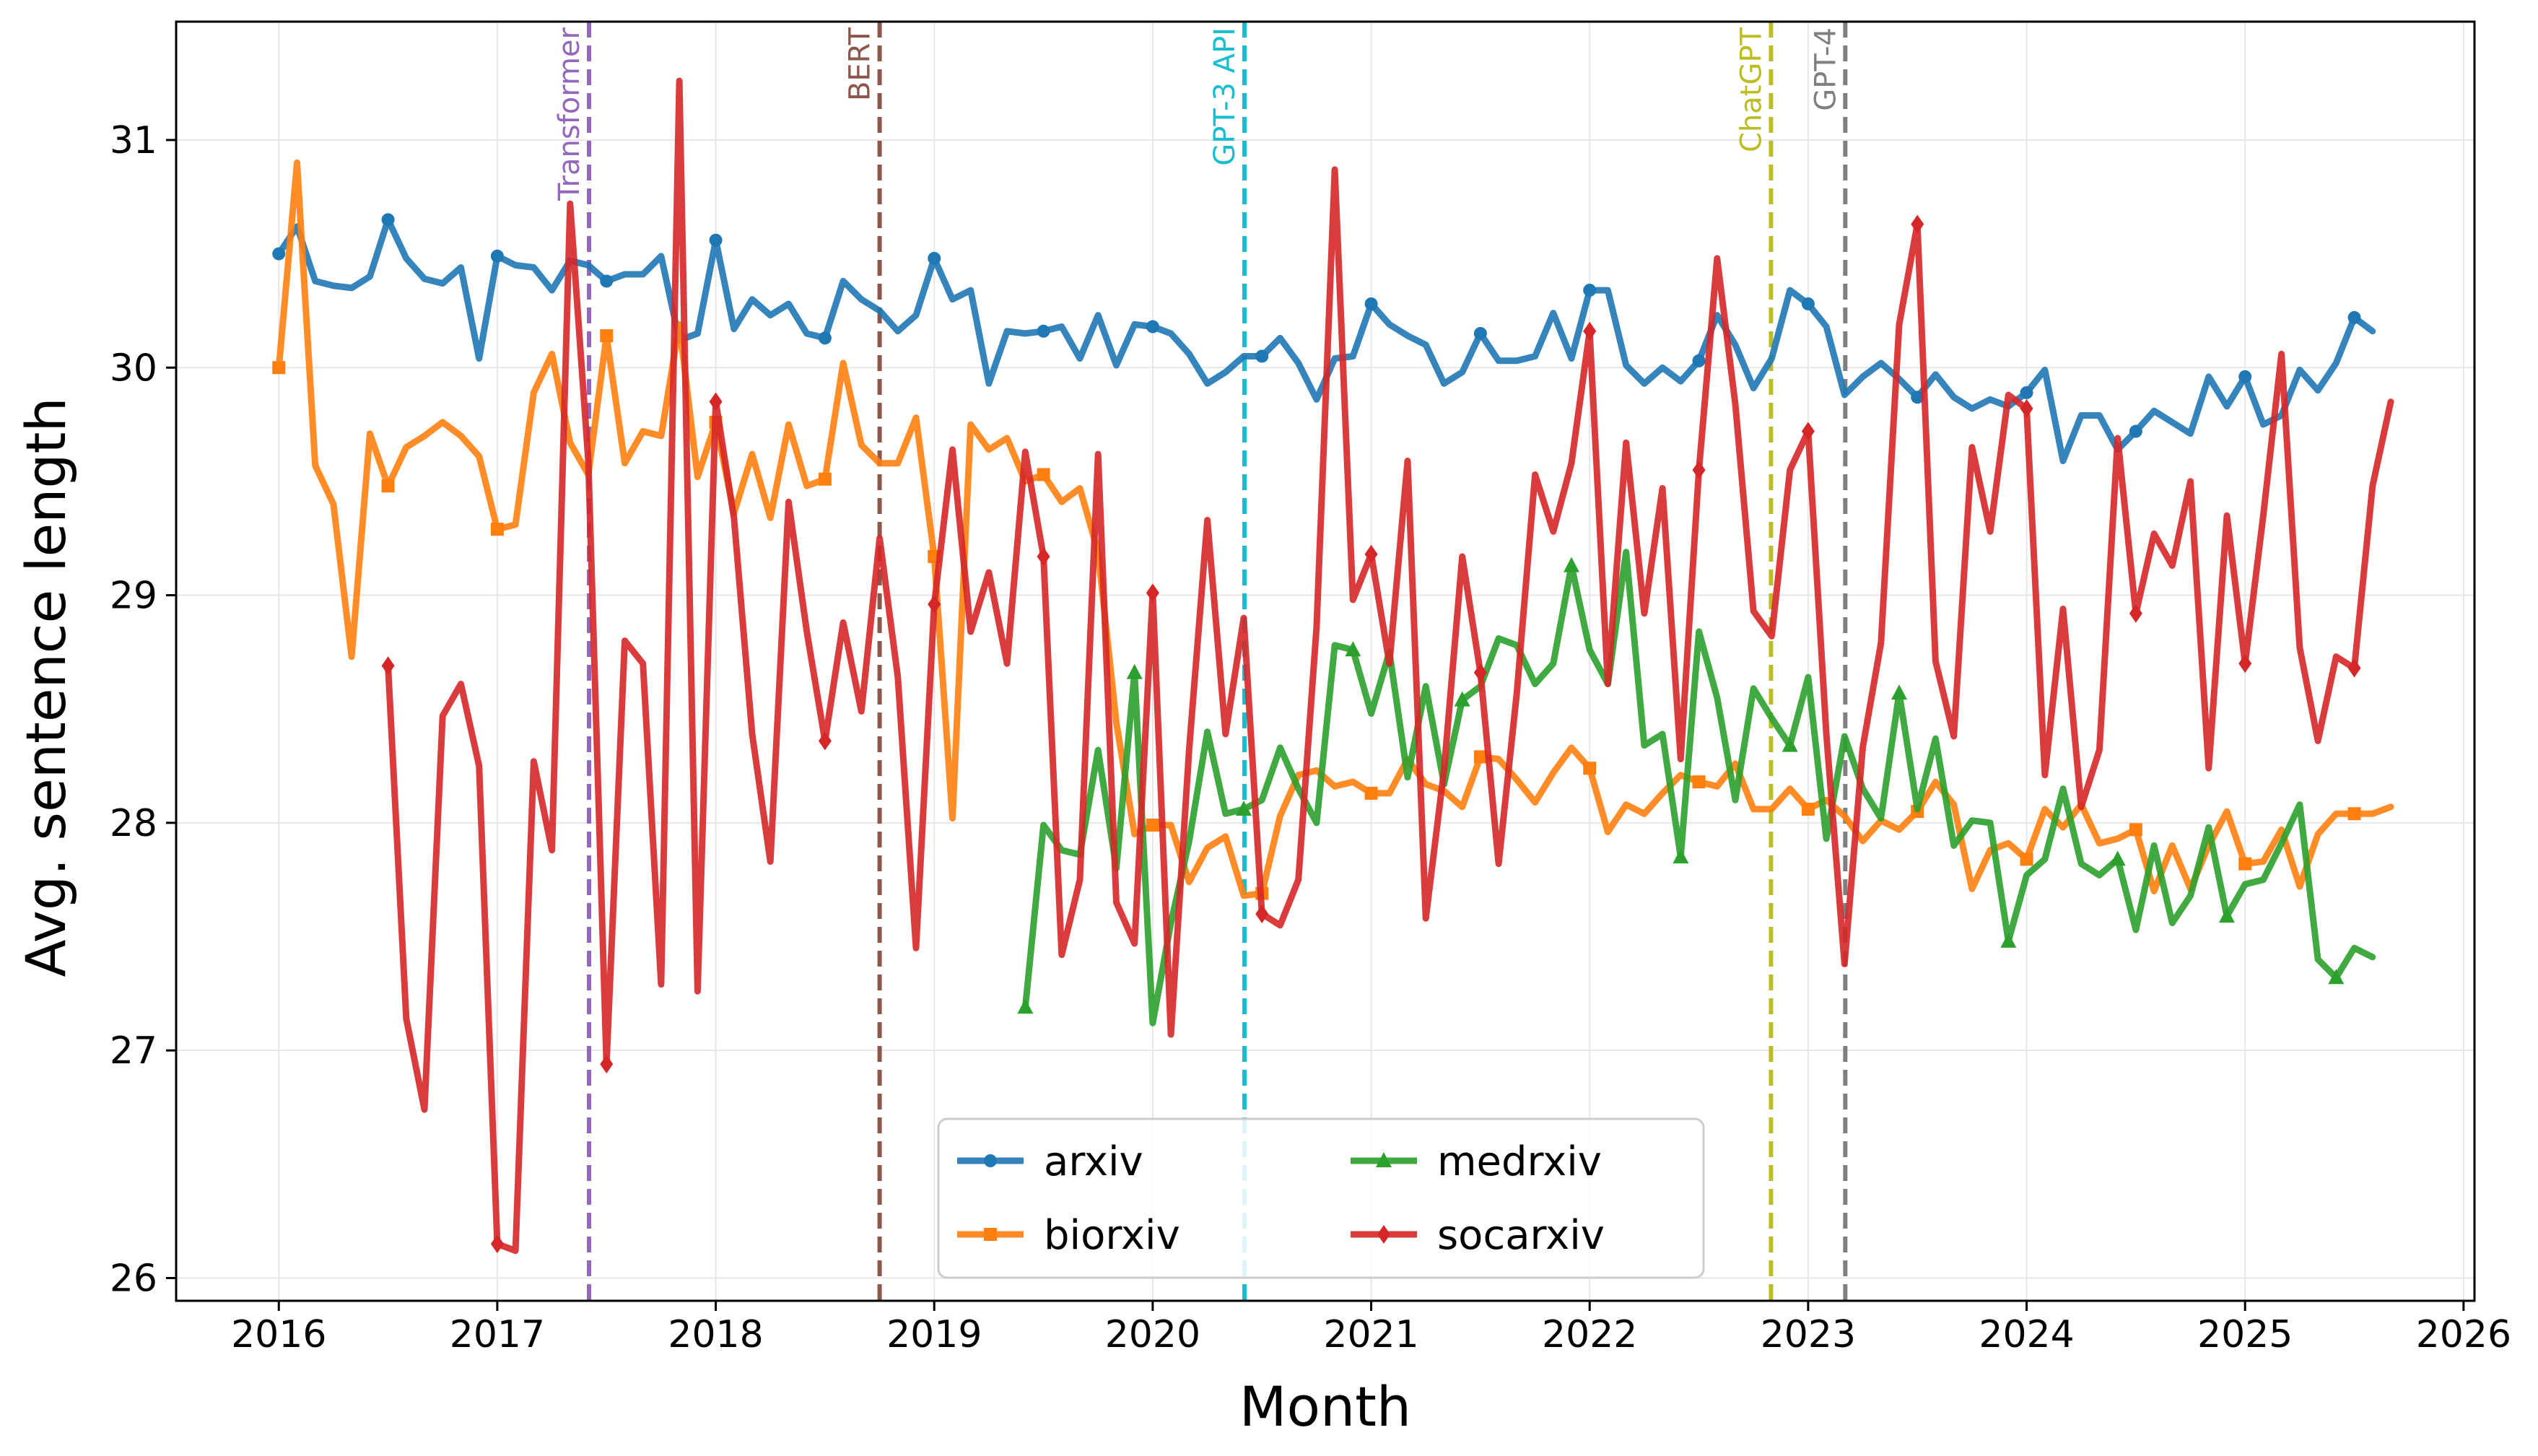 The height and width of the screenshot is (1456, 2538). What do you see at coordinates (1589, 1334) in the screenshot?
I see `x-tick-label: 2022` at bounding box center [1589, 1334].